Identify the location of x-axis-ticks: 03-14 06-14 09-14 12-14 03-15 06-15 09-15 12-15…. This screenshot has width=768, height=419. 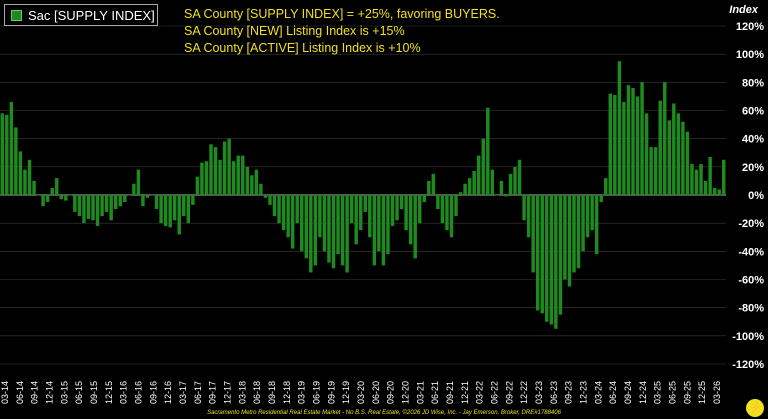
(361, 392).